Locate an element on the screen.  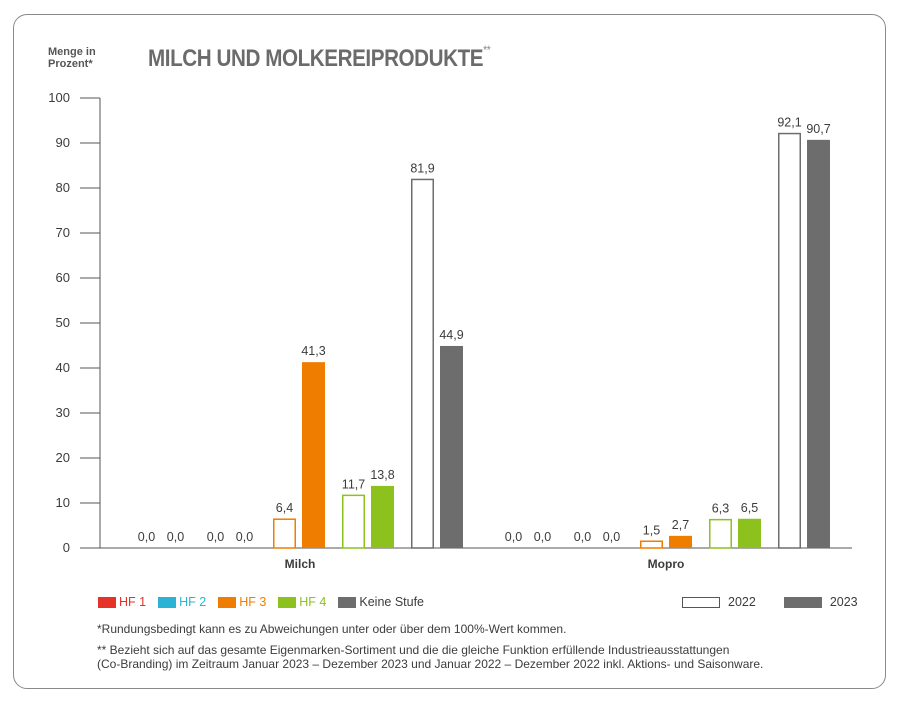
value-label-2022-mopro-hf-3: 1,5 is located at coordinates (651, 530).